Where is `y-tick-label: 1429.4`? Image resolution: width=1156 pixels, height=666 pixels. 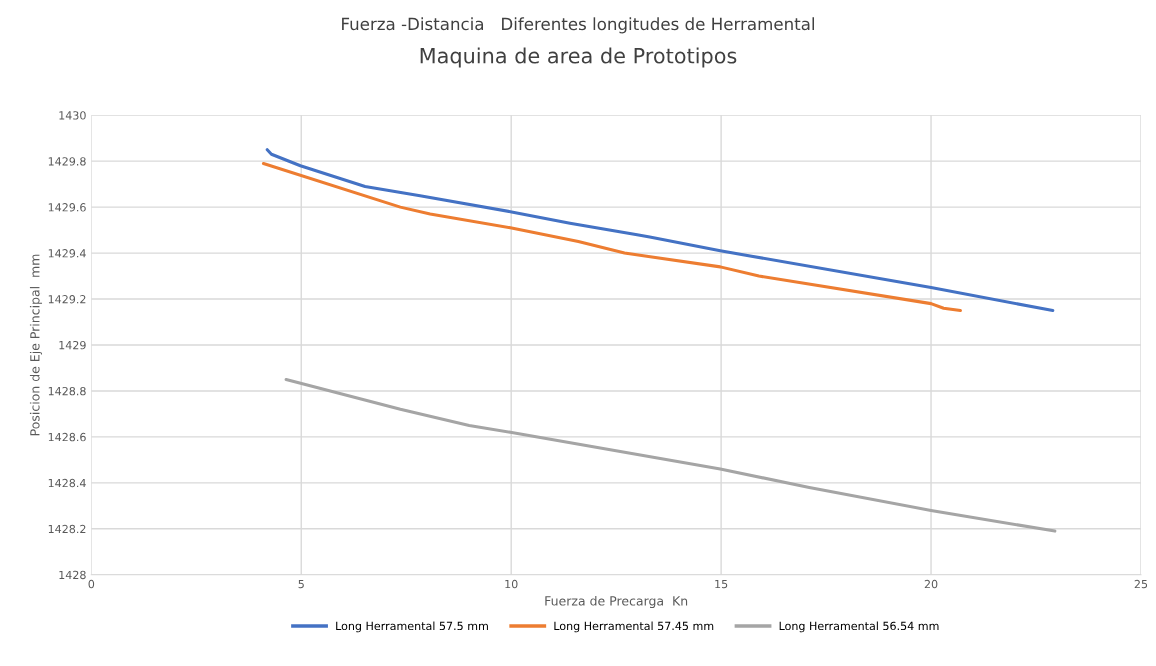 y-tick-label: 1429.4 is located at coordinates (67, 253).